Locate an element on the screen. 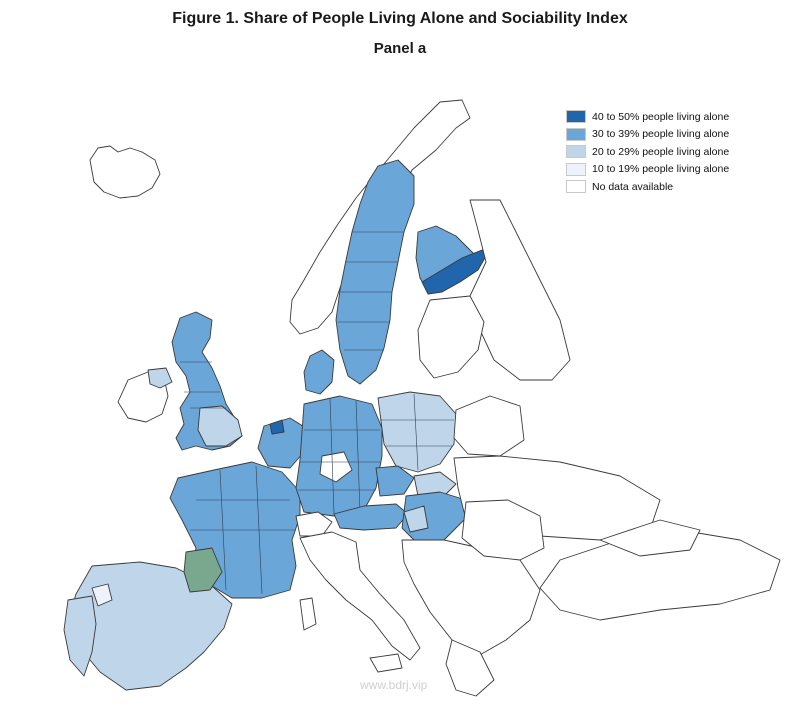 The height and width of the screenshot is (706, 800). legend-swatch-no-data is located at coordinates (576, 187).